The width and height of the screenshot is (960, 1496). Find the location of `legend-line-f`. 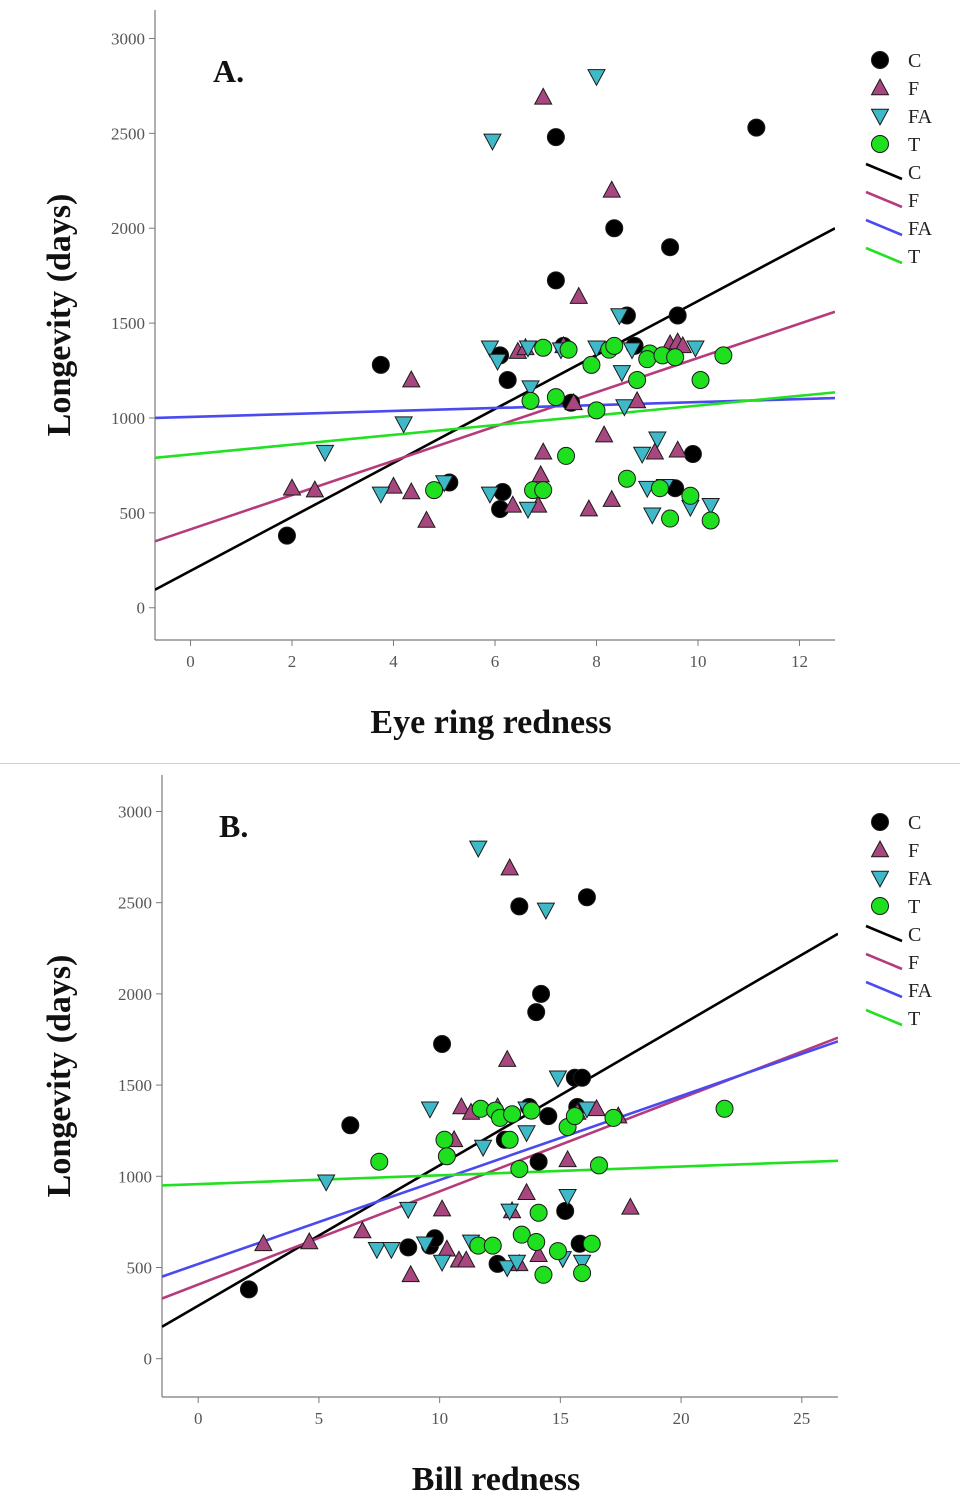

legend-line-f is located at coordinates (884, 961).